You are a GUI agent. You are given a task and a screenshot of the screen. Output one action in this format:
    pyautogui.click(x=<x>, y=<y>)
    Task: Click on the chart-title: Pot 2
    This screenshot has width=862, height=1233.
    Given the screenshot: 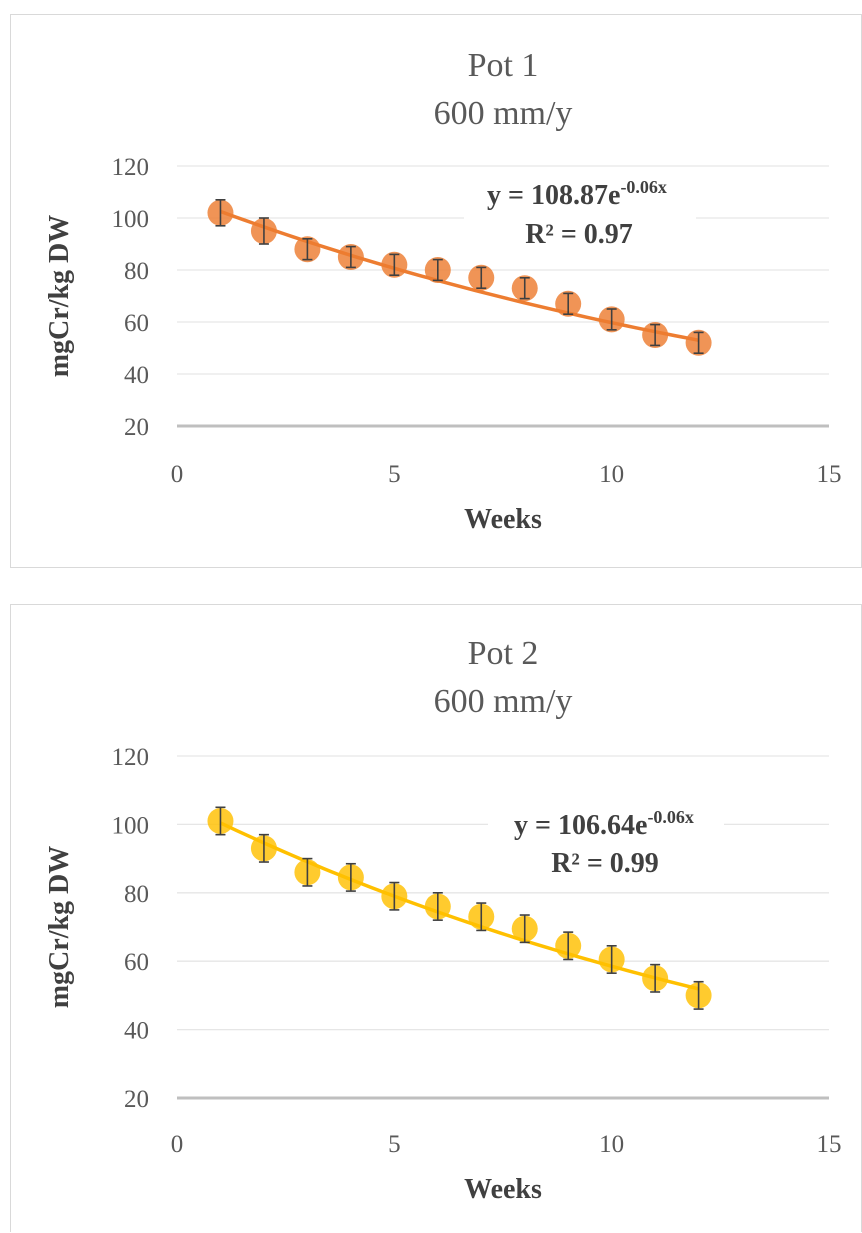 What is the action you would take?
    pyautogui.click(x=503, y=653)
    